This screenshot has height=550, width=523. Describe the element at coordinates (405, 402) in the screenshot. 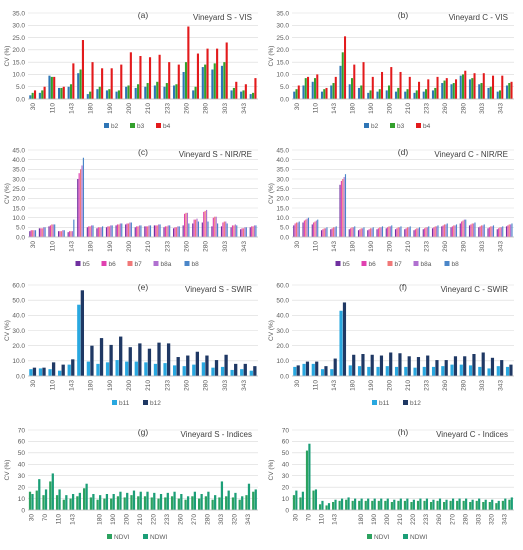

I see `legend-swatch-b12` at that location.